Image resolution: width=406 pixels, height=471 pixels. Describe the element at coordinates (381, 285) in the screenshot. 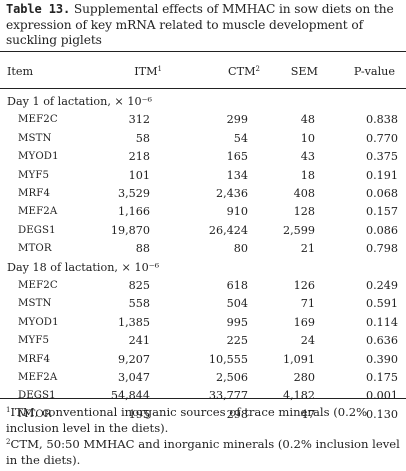

I see `cell-p: 0.249` at that location.